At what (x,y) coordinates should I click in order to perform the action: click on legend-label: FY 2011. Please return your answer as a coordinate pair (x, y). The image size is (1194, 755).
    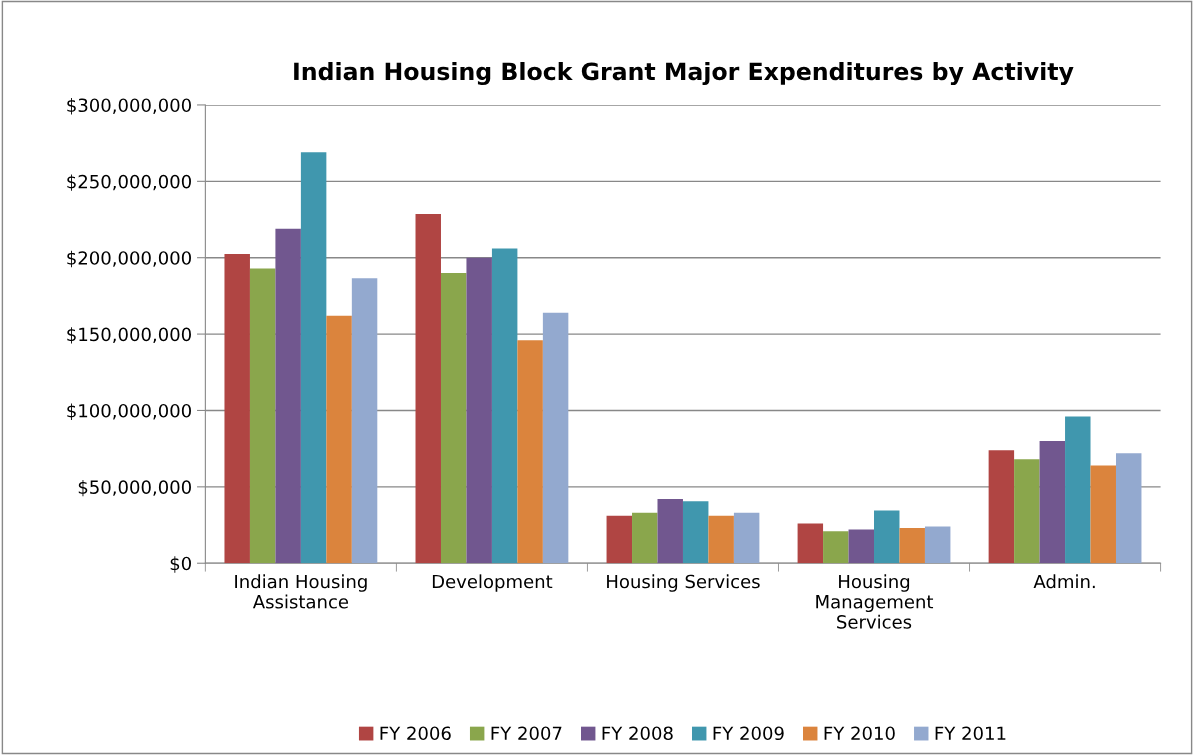
    Looking at the image, I should click on (970, 733).